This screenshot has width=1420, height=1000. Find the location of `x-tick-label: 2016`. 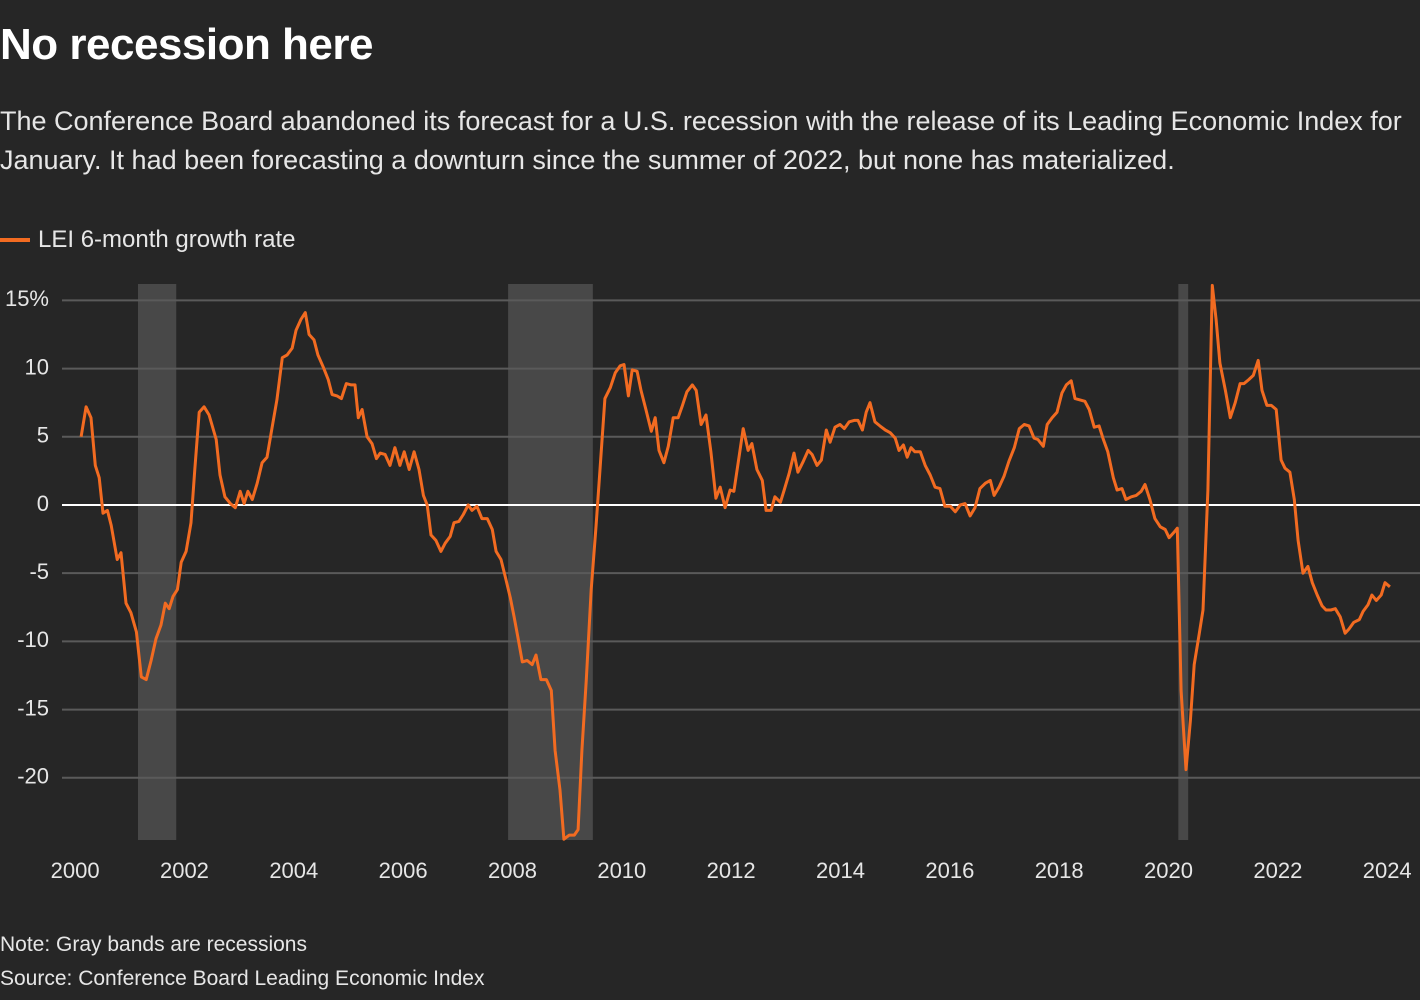

x-tick-label: 2016 is located at coordinates (949, 870).